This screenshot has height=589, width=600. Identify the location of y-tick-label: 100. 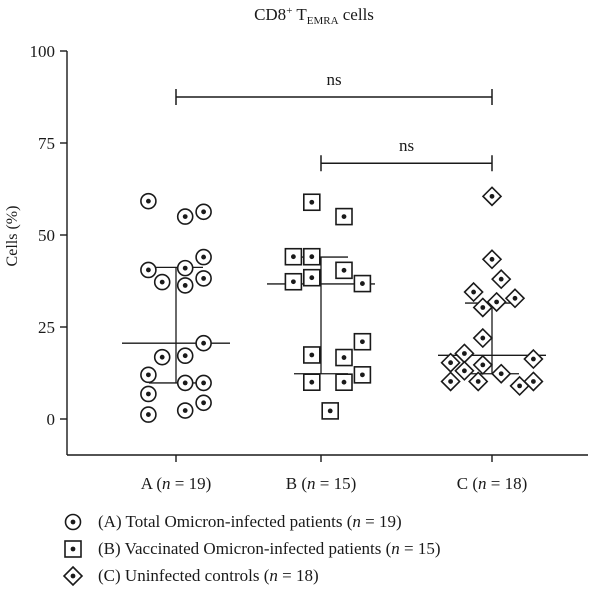
(43, 51).